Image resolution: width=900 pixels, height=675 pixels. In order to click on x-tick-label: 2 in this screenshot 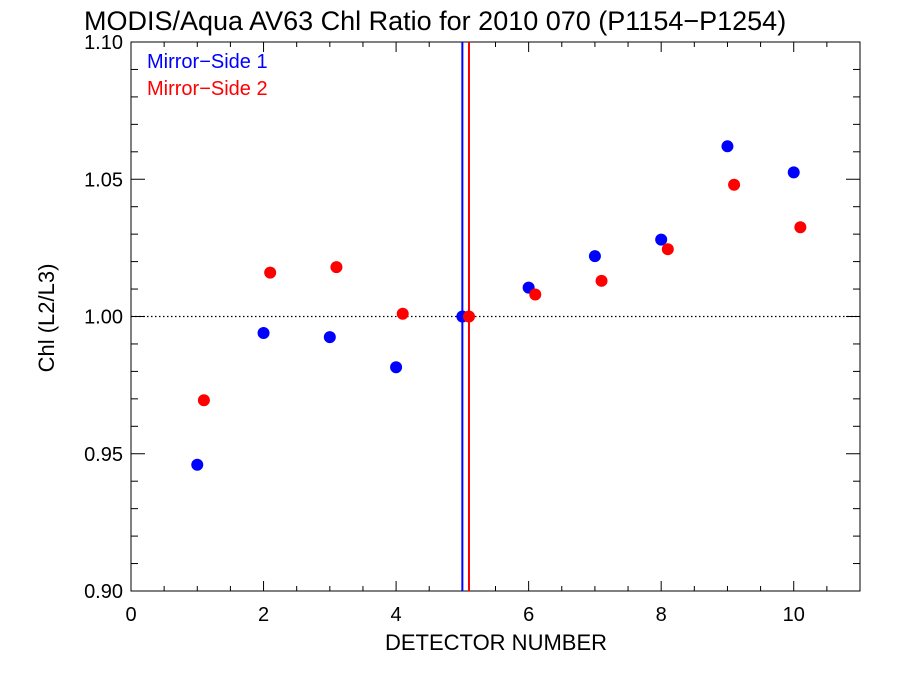, I will do `click(263, 615)`.